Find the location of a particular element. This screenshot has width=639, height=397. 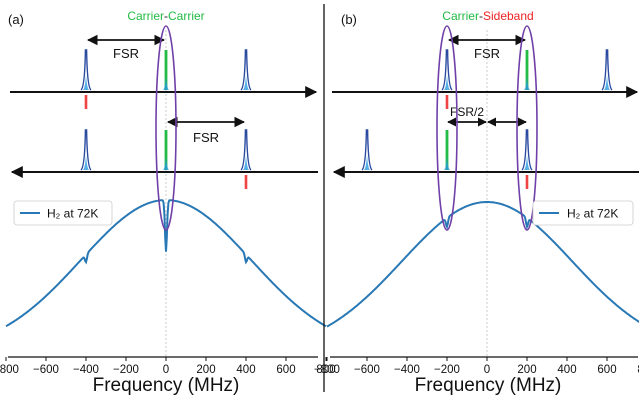

panel-a-label: (a) is located at coordinates (16, 19).